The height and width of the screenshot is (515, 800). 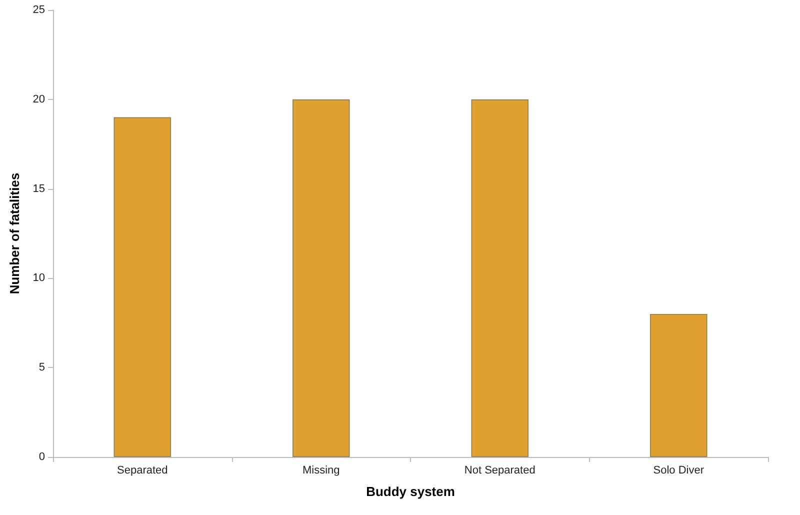 I want to click on y-axis-title: Number of fatalities, so click(x=14, y=233).